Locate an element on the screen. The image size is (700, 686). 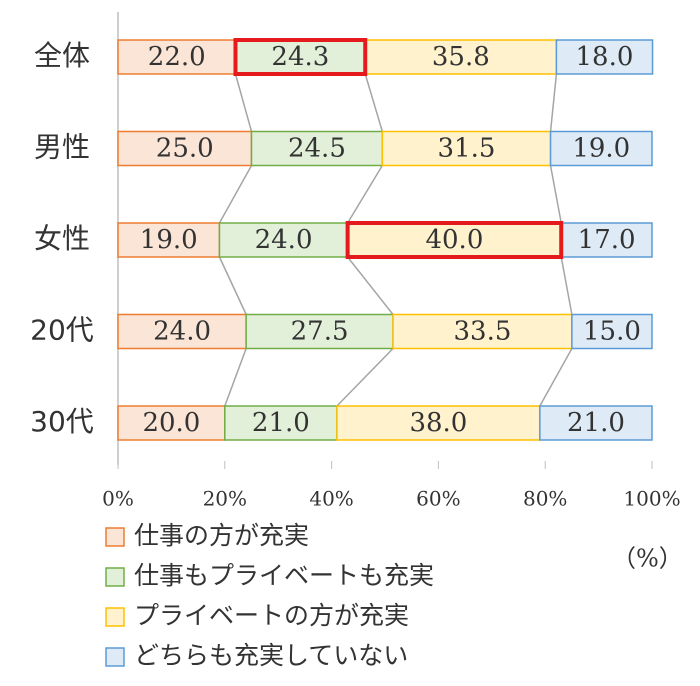
value-label: 22.0 is located at coordinates (177, 57).